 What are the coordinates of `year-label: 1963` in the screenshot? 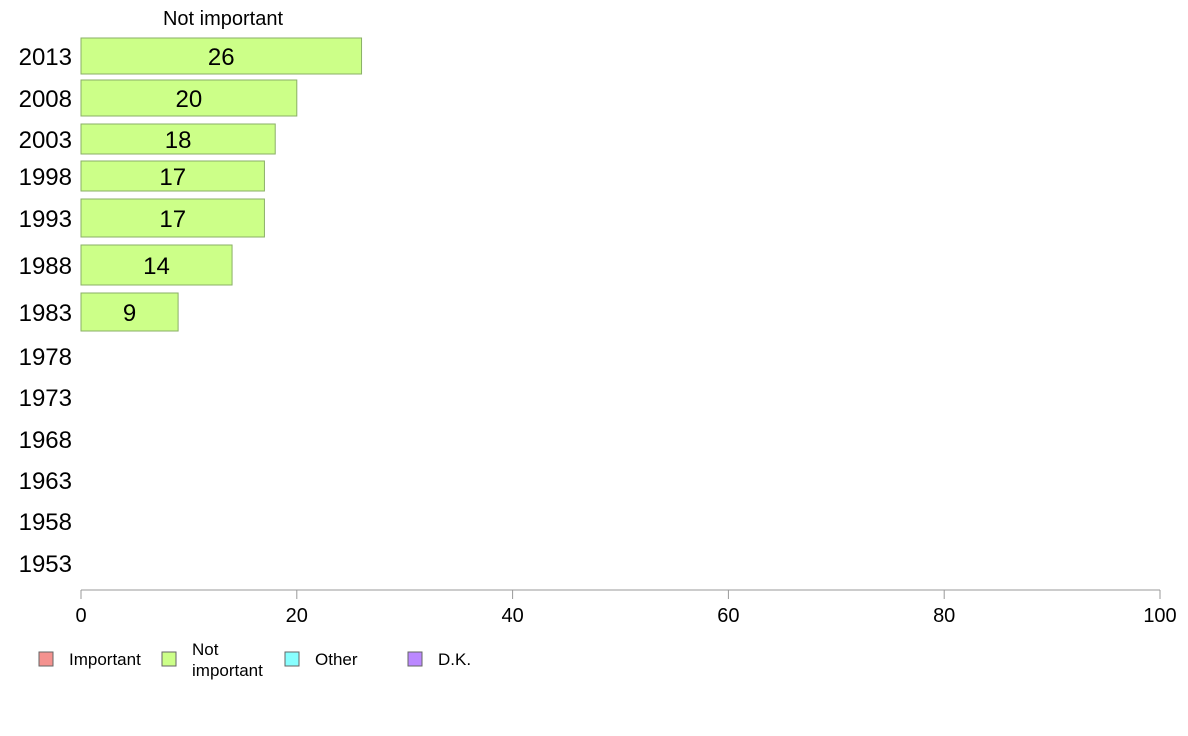 It's located at (45, 481).